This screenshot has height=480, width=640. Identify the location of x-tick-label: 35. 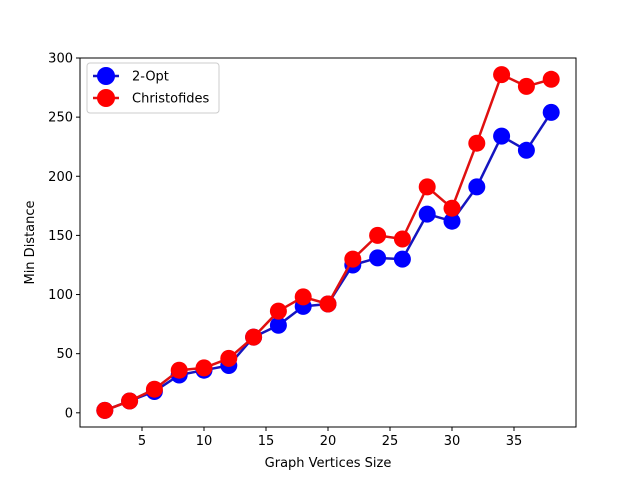
(514, 441).